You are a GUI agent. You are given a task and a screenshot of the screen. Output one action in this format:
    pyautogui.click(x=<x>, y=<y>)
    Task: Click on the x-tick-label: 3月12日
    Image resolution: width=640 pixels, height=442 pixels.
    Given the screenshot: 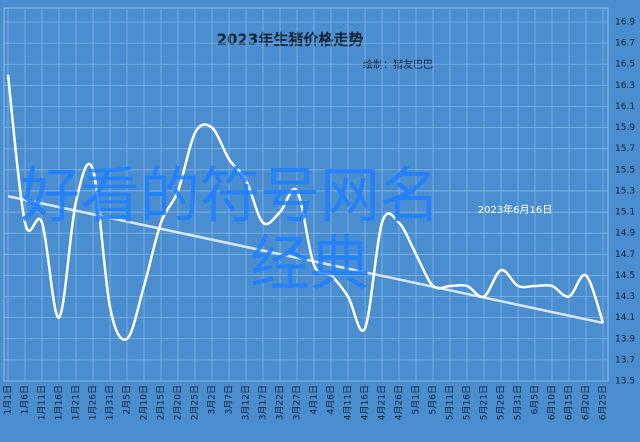 What is the action you would take?
    pyautogui.click(x=246, y=402)
    